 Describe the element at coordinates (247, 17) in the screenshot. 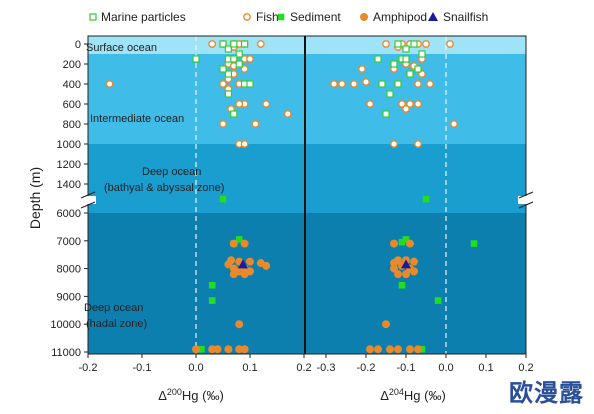

I see `legend-marker-fish` at that location.